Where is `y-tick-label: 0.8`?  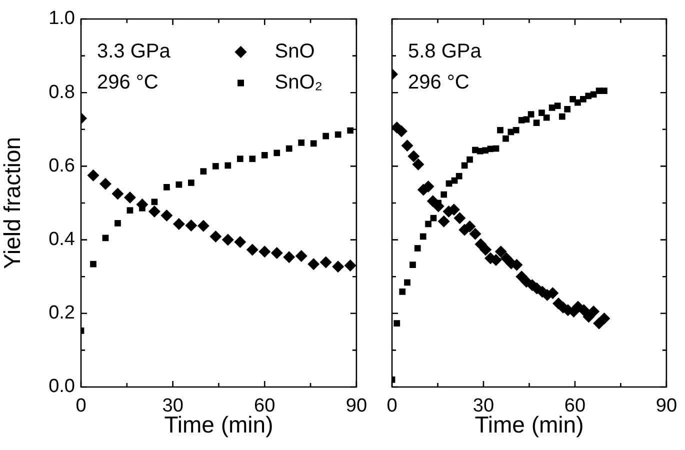
y-tick-label: 0.8 is located at coordinates (61, 92).